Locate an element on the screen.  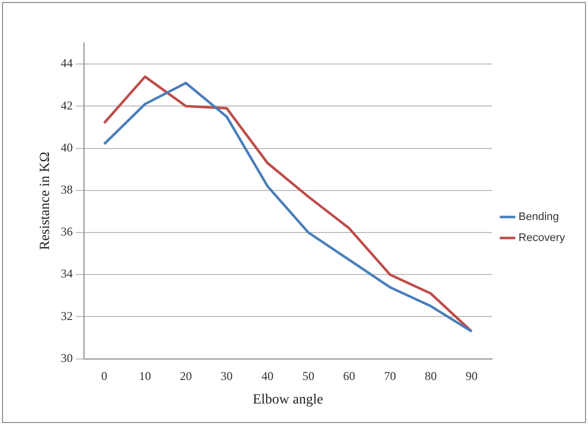
x-axis-title: Elbow angle is located at coordinates (288, 400).